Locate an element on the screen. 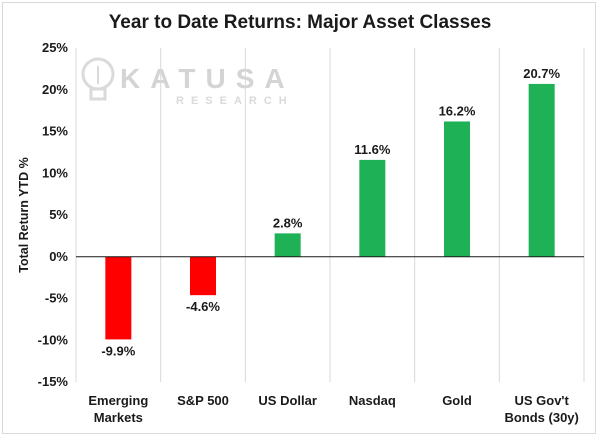 This screenshot has height=438, width=600. category-label-line: Gold is located at coordinates (457, 400).